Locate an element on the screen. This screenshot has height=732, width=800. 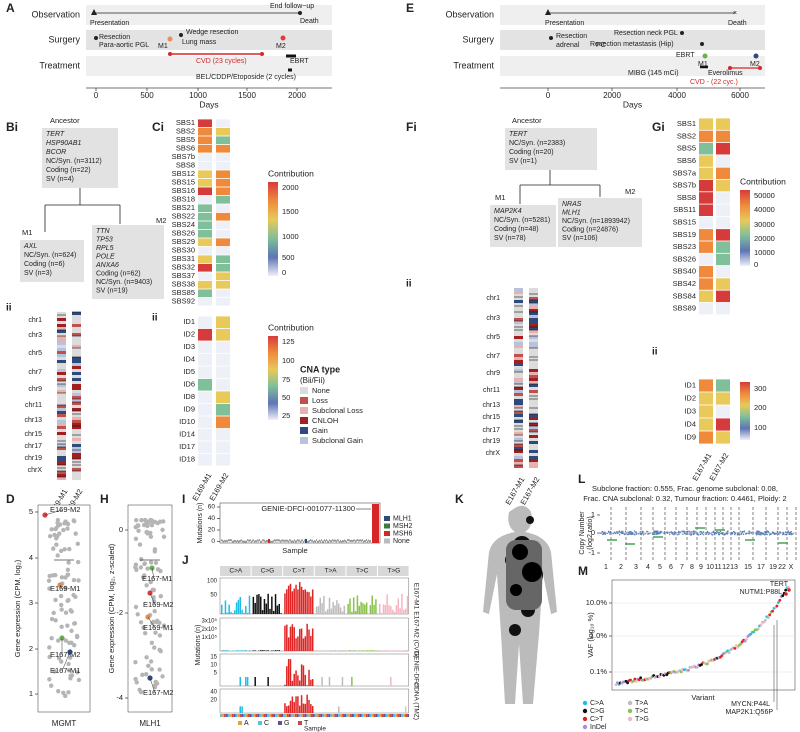
row-label: SBS8 is located at coordinates (185, 165).